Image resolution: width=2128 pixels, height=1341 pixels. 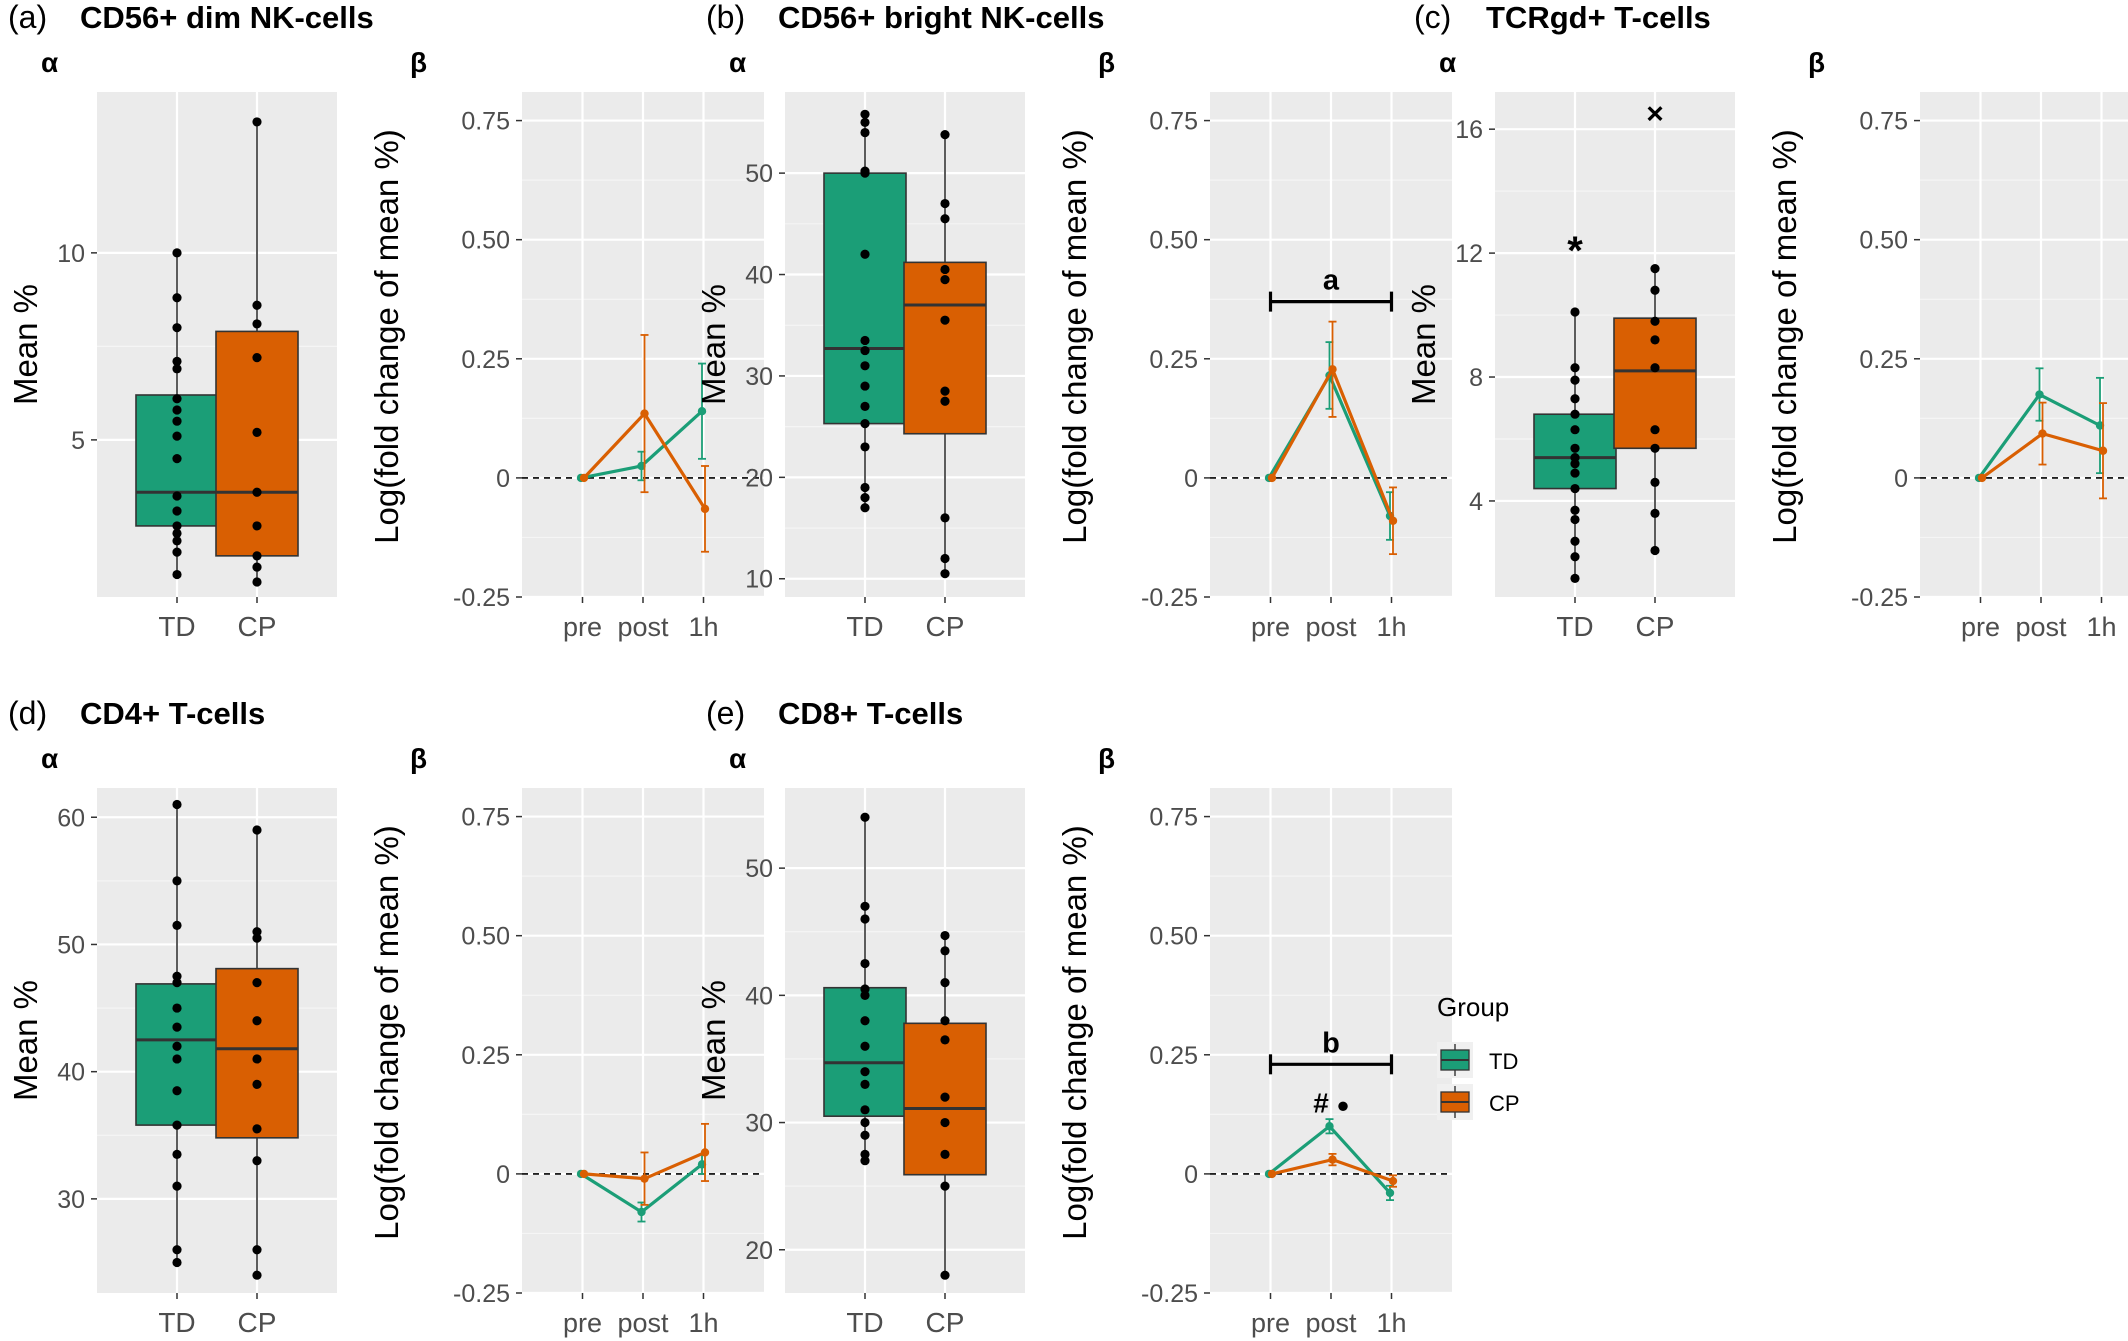 I want to click on significance-marker: ●, so click(x=1342, y=1104).